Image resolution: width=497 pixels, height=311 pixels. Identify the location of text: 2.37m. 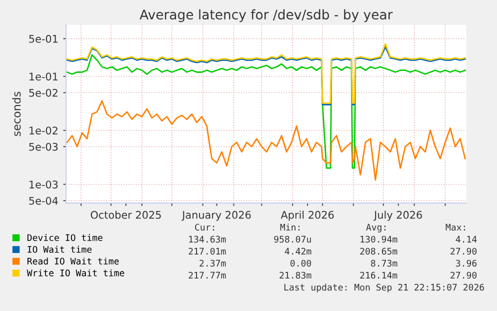
(213, 263).